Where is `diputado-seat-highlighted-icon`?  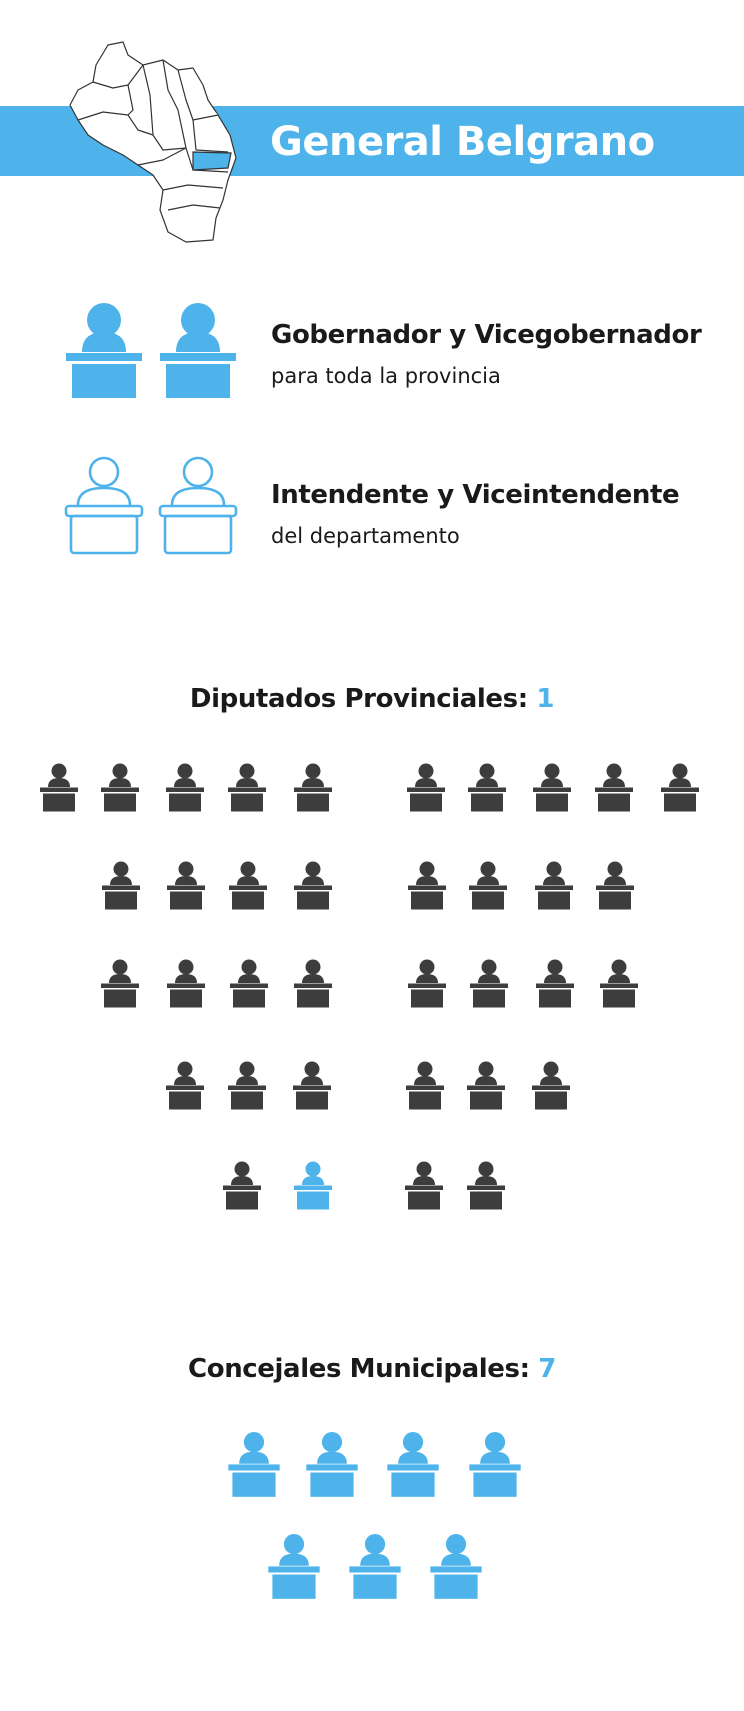 diputado-seat-highlighted-icon is located at coordinates (313, 1185).